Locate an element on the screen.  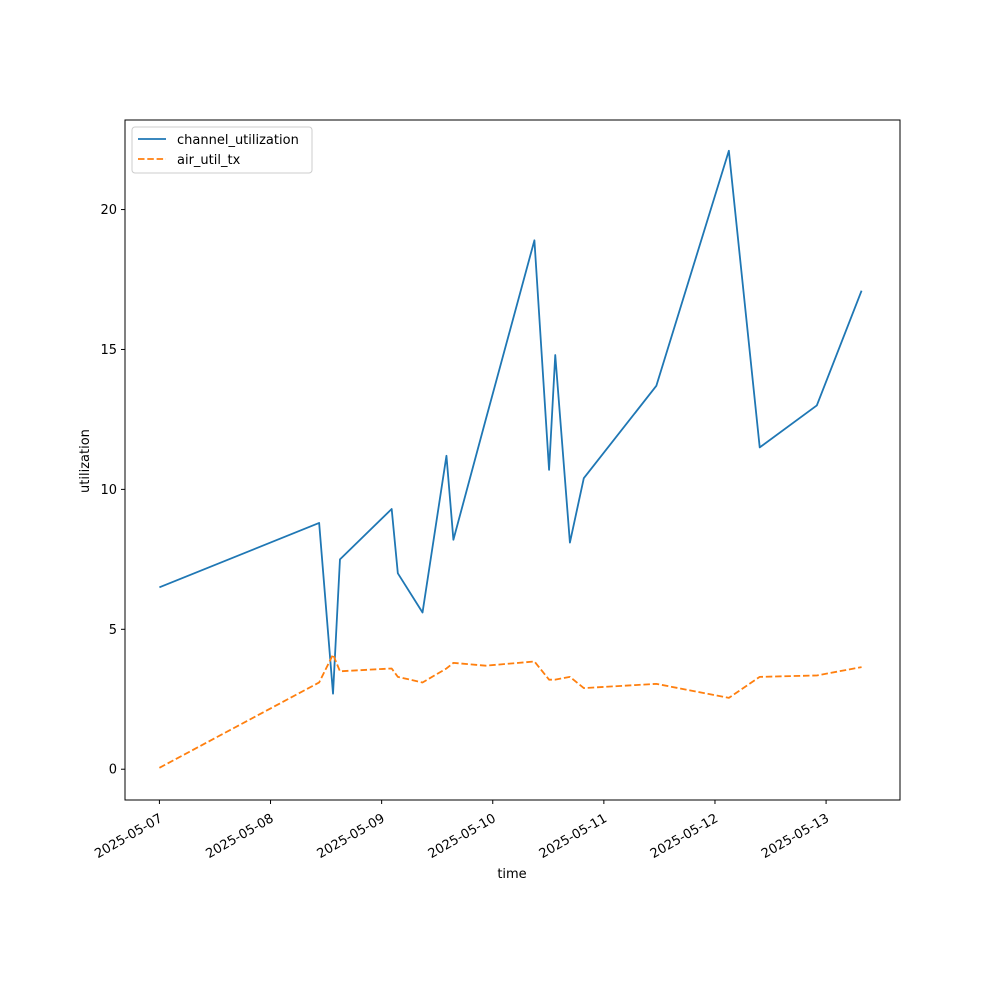
y-tick-label: 5 is located at coordinates (113, 630).